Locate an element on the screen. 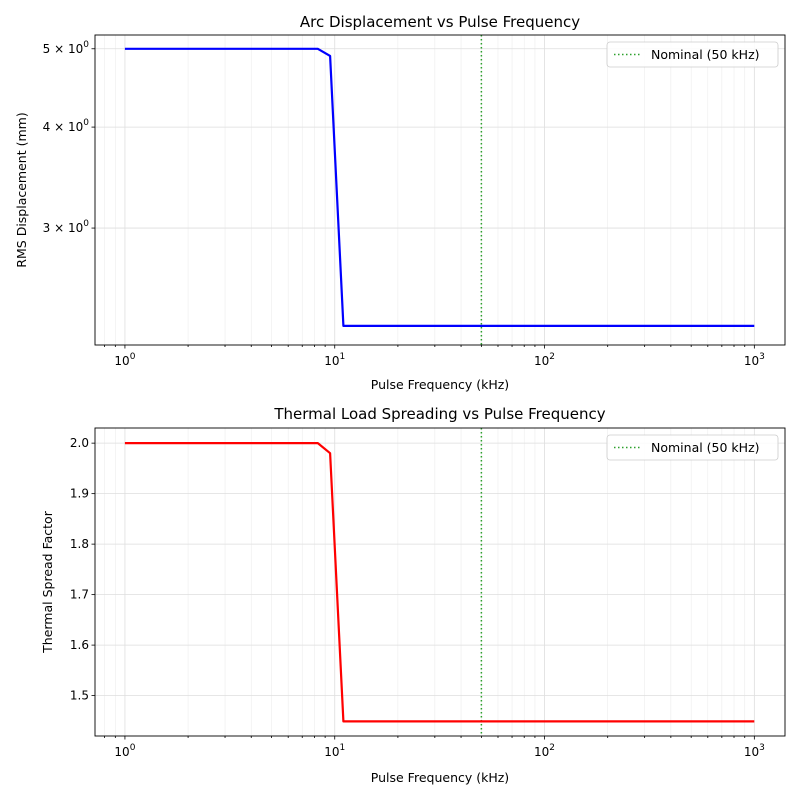 This screenshot has width=800, height=800. y-axis-label: RMS Displacement (mm) is located at coordinates (21, 189).